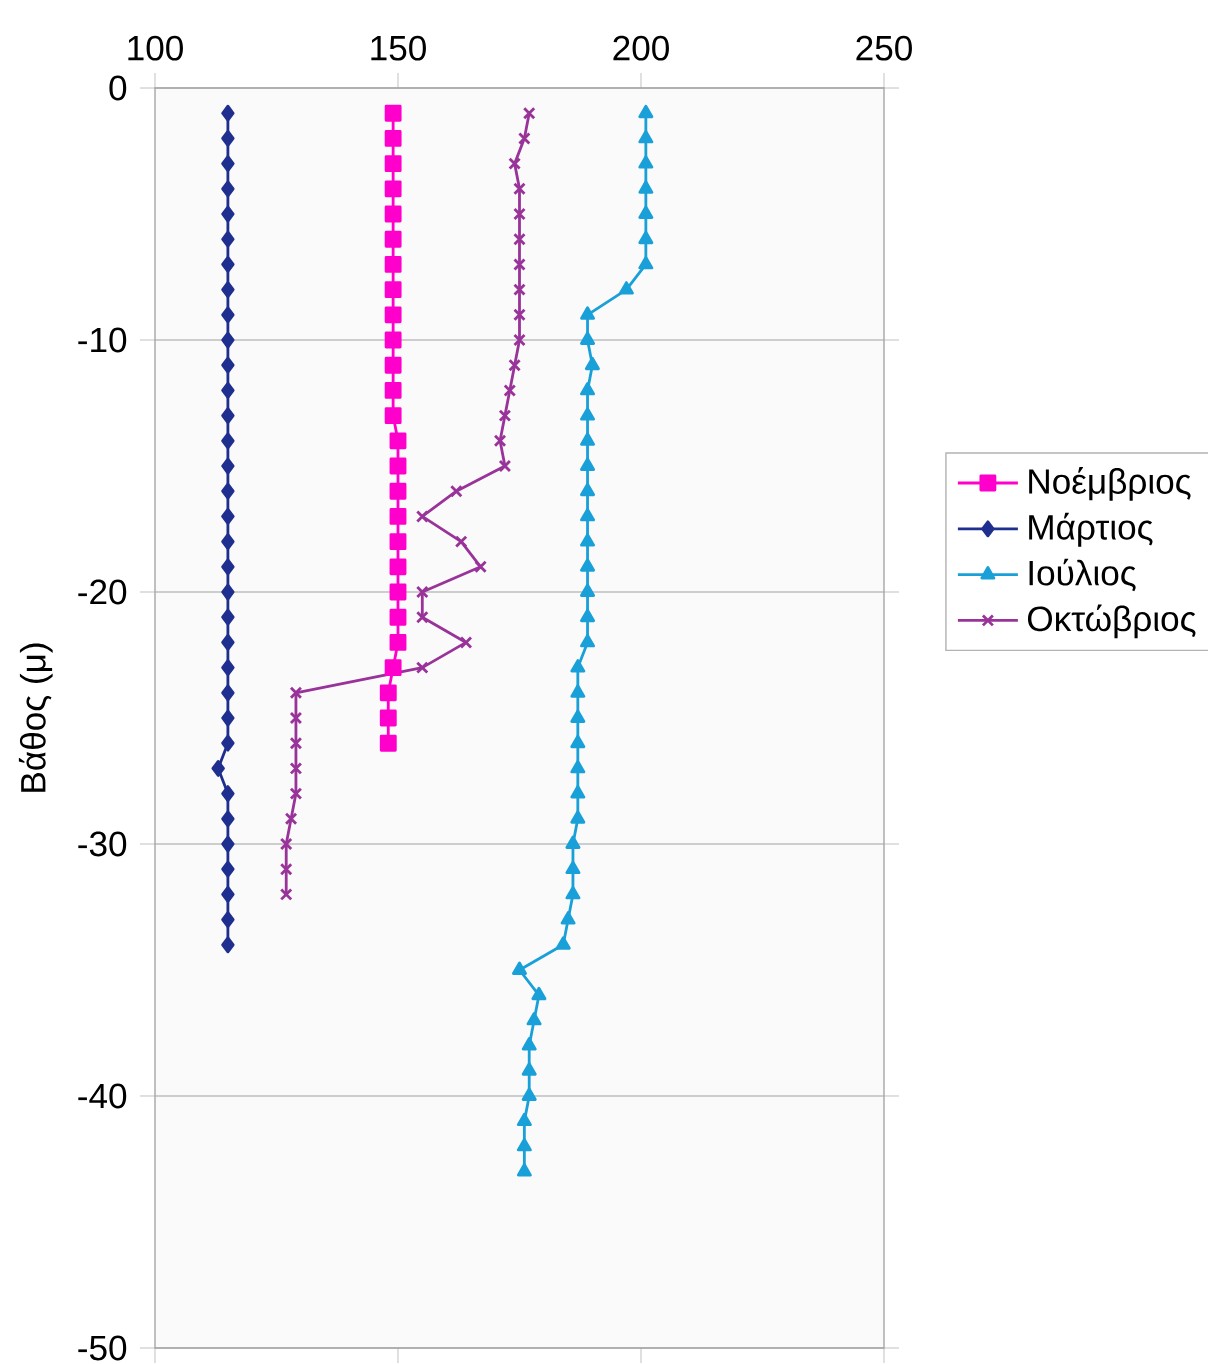 This screenshot has height=1364, width=1208. I want to click on x-tick-label: 100, so click(155, 48).